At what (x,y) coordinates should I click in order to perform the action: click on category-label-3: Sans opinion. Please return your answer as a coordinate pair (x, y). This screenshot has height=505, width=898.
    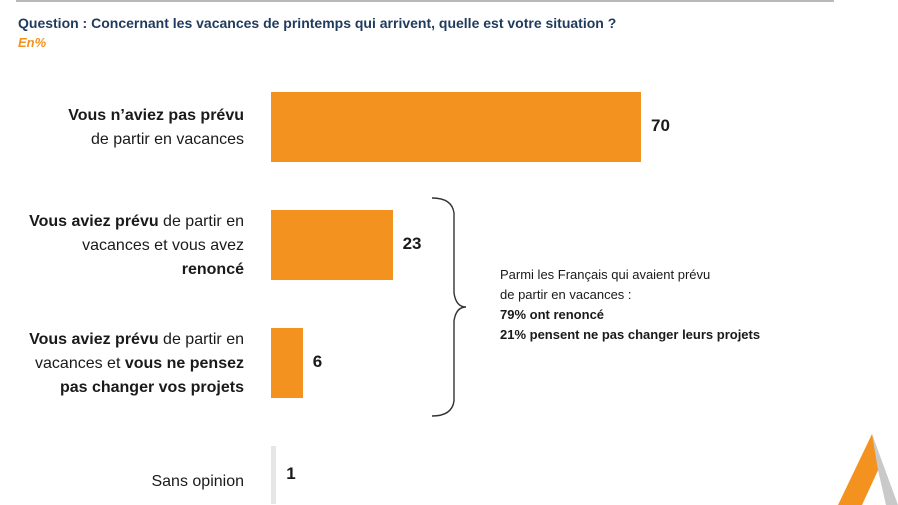
    Looking at the image, I should click on (197, 482).